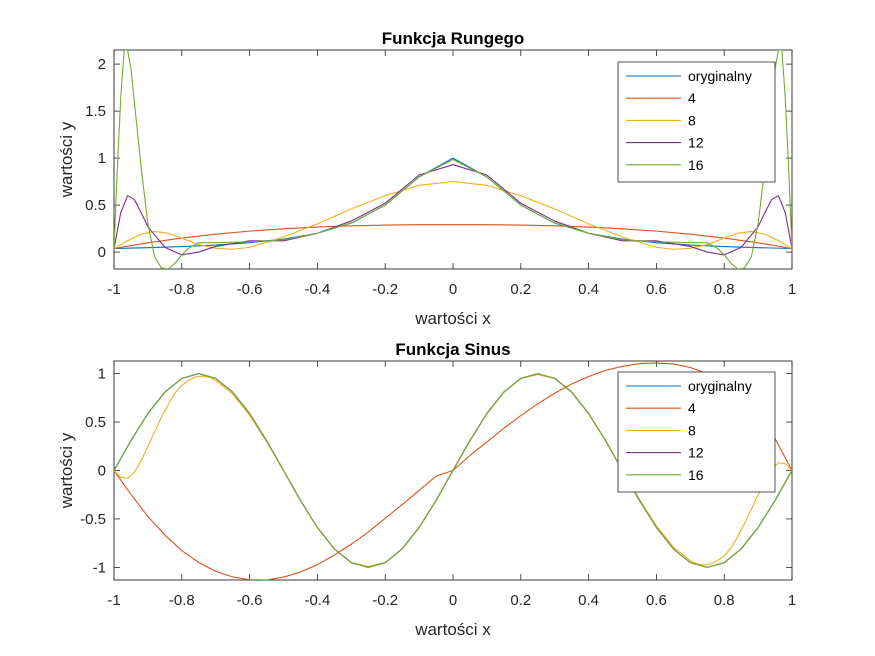 This screenshot has width=875, height=656. Describe the element at coordinates (452, 349) in the screenshot. I see `chart-title: Funkcja Sinus` at that location.